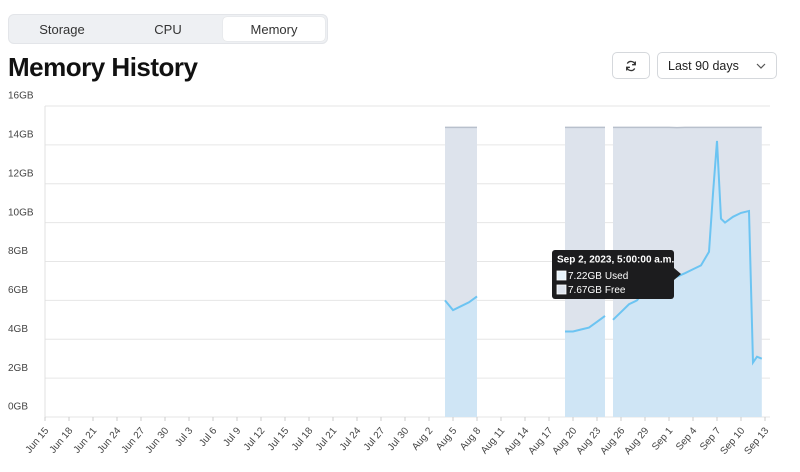  I want to click on tab-bar: Storage CPU Memory, so click(168, 29).